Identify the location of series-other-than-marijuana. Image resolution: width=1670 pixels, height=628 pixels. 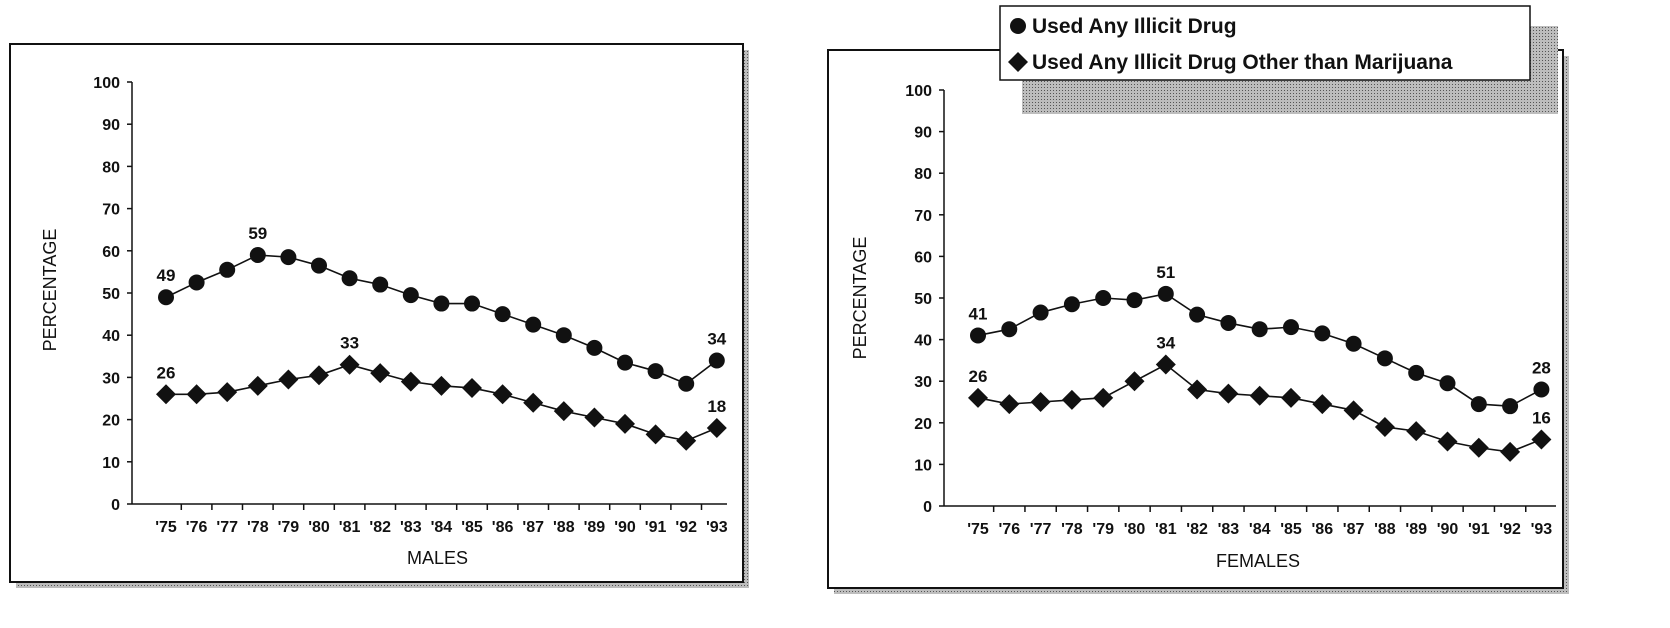
(1260, 408).